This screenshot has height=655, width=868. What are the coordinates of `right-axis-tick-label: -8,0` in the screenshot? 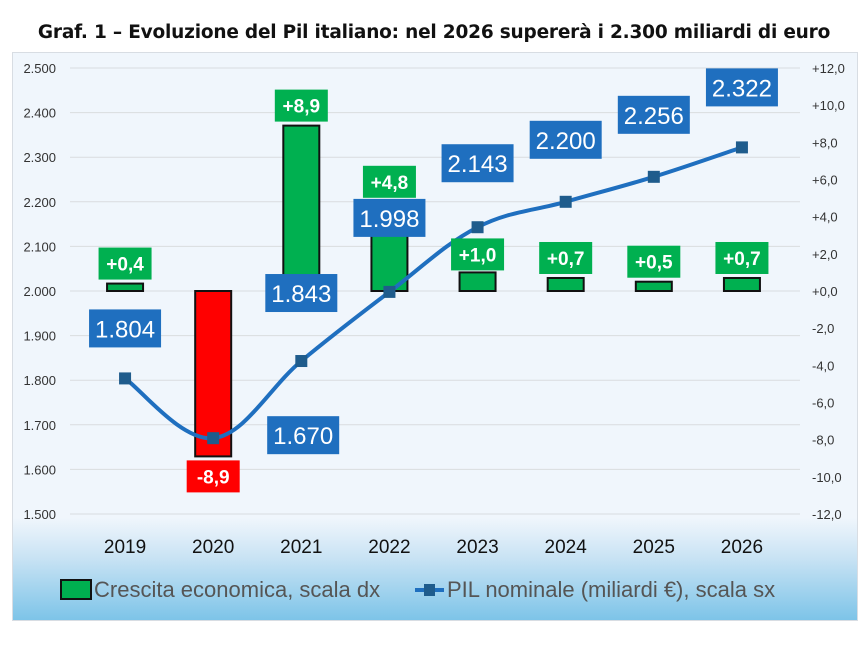 It's located at (823, 440).